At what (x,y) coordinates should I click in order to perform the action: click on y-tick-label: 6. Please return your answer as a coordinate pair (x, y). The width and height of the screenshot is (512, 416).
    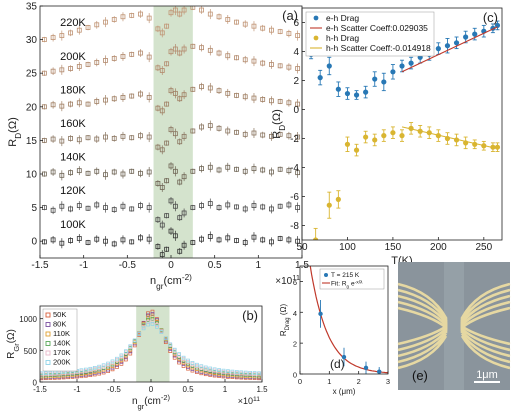
    Looking at the image, I should click on (295, 282).